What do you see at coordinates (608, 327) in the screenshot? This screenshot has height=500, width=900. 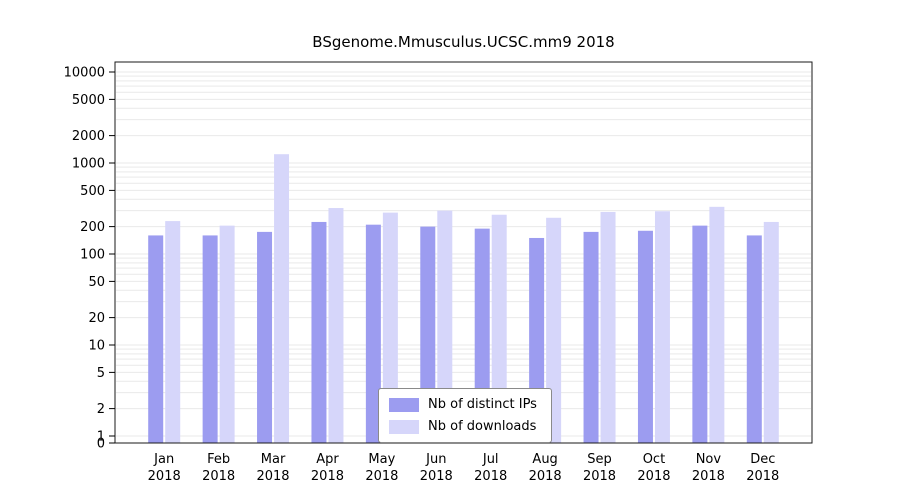 I see `bar-downloads-sep` at bounding box center [608, 327].